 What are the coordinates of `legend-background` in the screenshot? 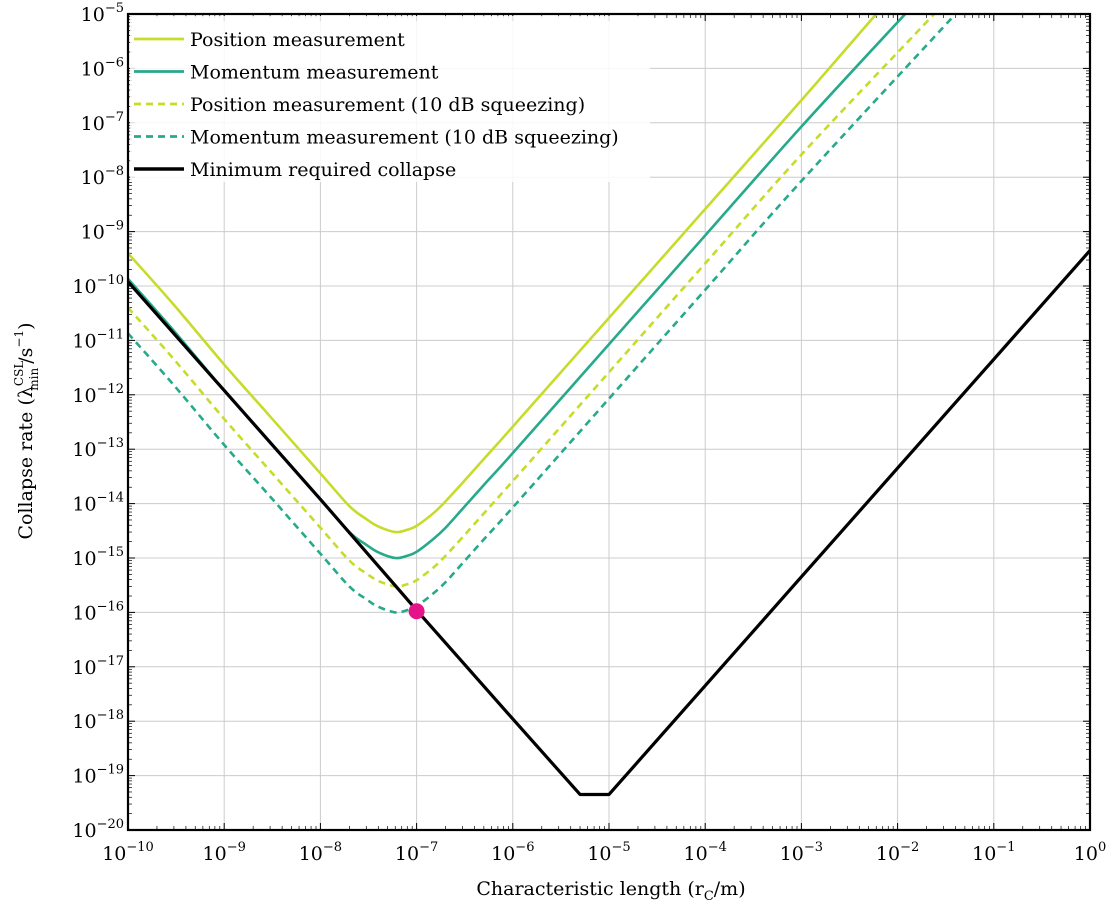 It's located at (390, 99).